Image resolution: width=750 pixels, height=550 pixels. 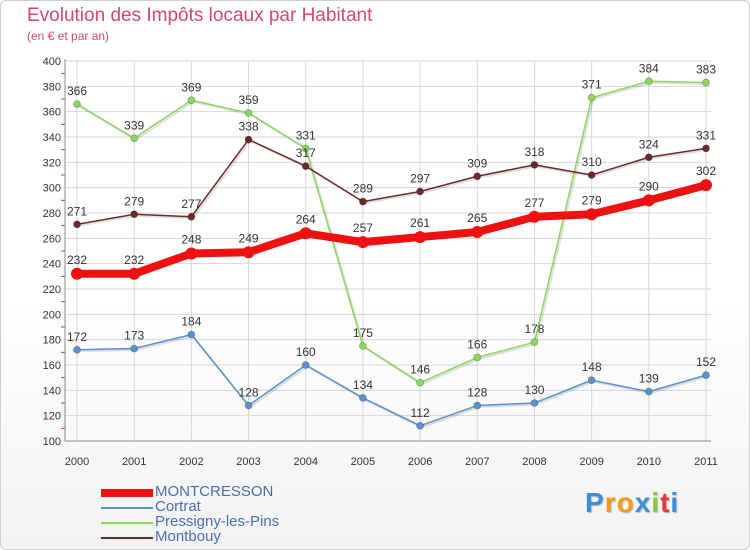 I want to click on data-point-montcresson-2010, so click(x=648, y=200).